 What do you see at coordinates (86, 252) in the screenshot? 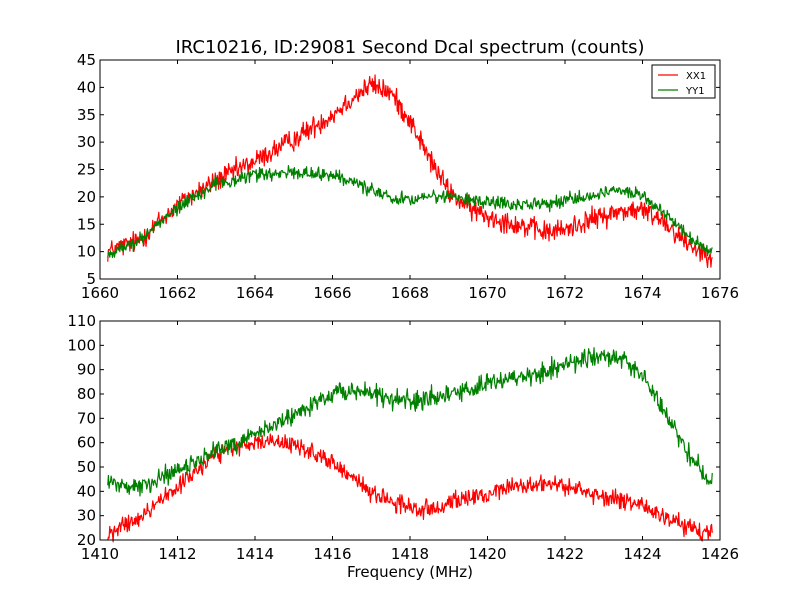
I see `y-tick-label: 10` at bounding box center [86, 252].